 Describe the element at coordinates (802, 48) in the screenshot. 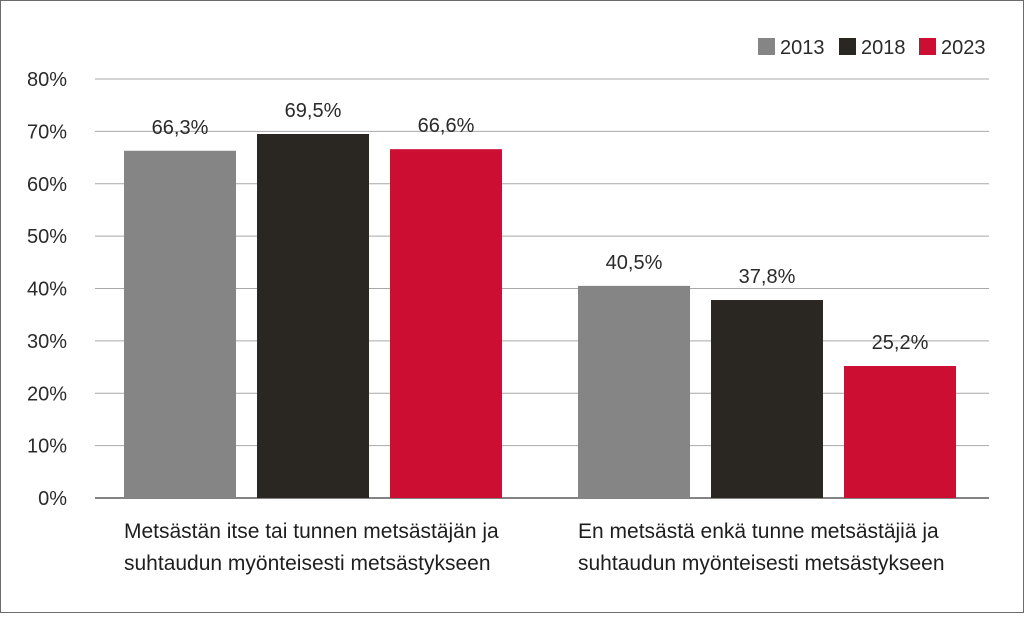

I see `legend-label-2013: 2013` at that location.